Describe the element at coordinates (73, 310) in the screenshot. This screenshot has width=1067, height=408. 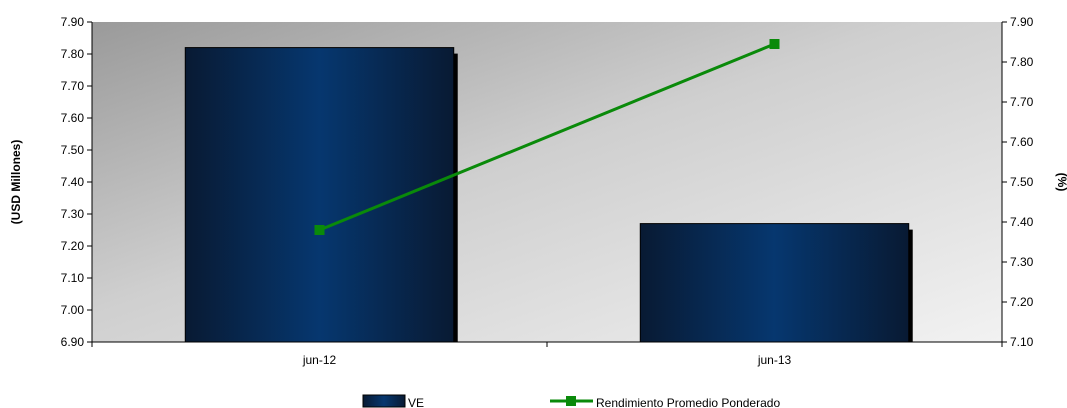
I see `y-tick-label: 7.00` at that location.